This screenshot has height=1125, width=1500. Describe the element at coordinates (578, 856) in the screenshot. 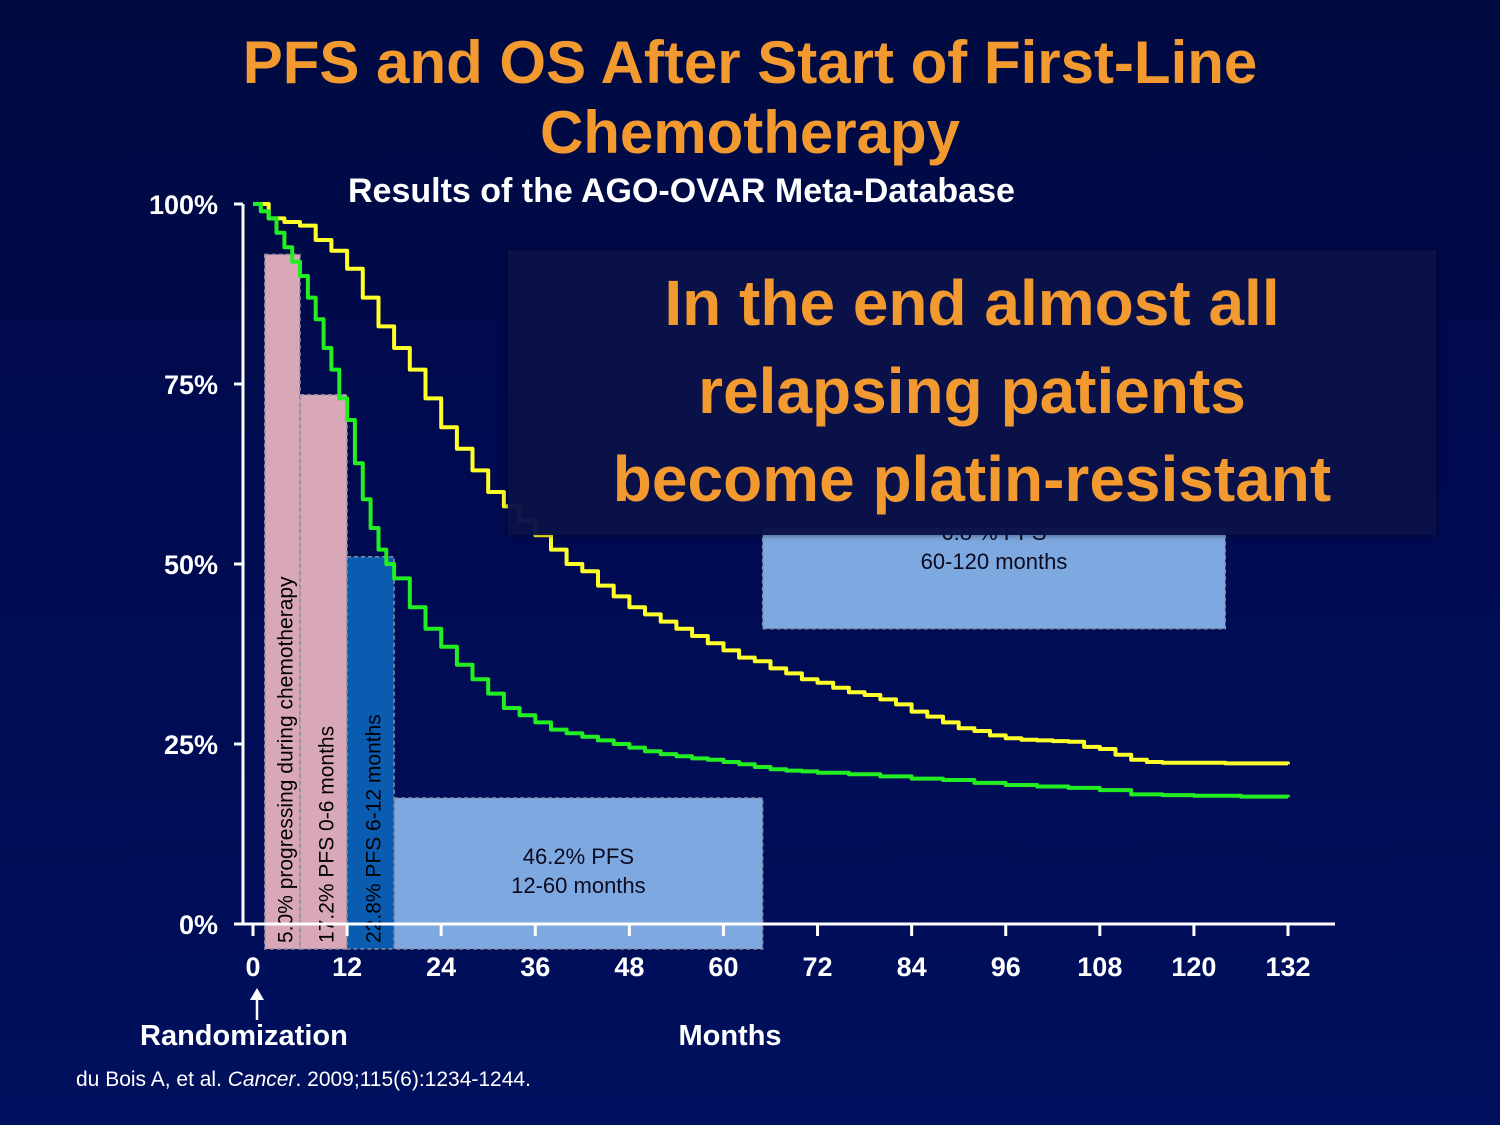

I see `bar-label-3-line-0: 46.2% PFS` at that location.